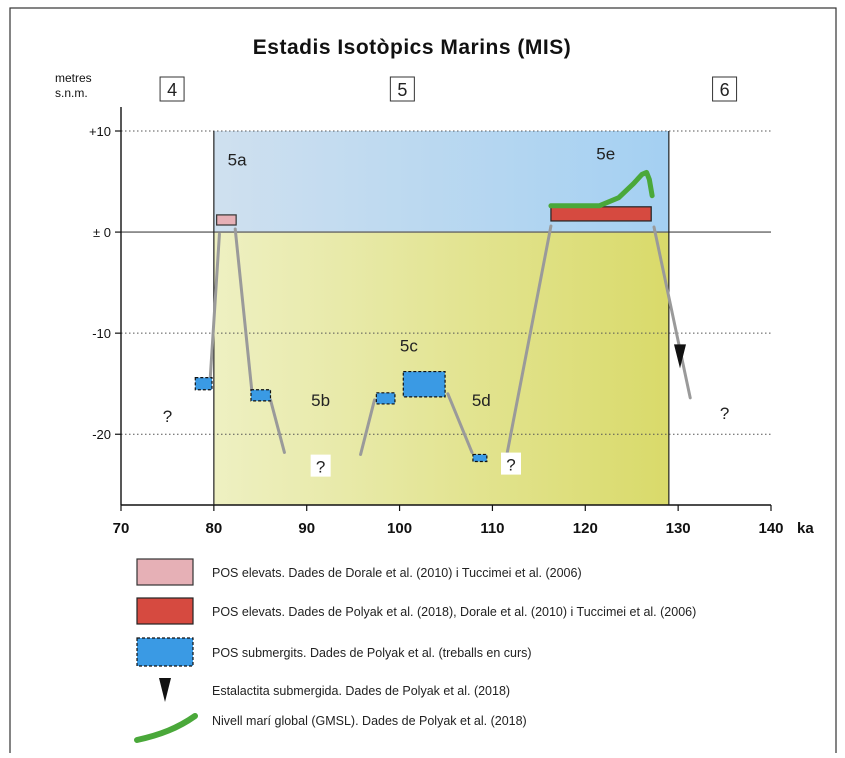 This screenshot has height=758, width=845. I want to click on legend-item-blue-swatch, so click(165, 652).